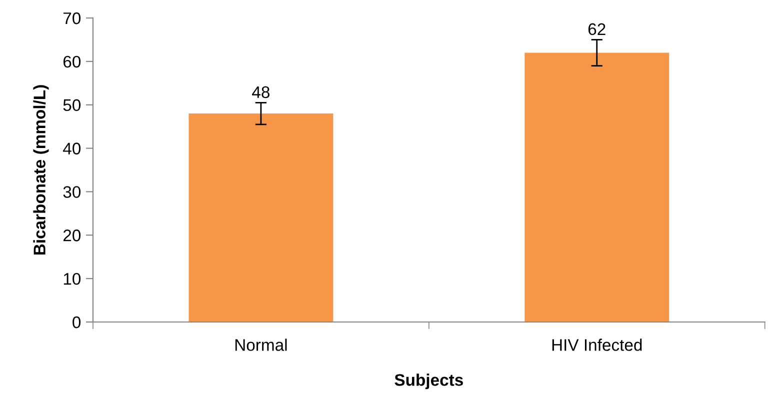 The height and width of the screenshot is (408, 771). Describe the element at coordinates (72, 192) in the screenshot. I see `y-tick-label: 30` at that location.